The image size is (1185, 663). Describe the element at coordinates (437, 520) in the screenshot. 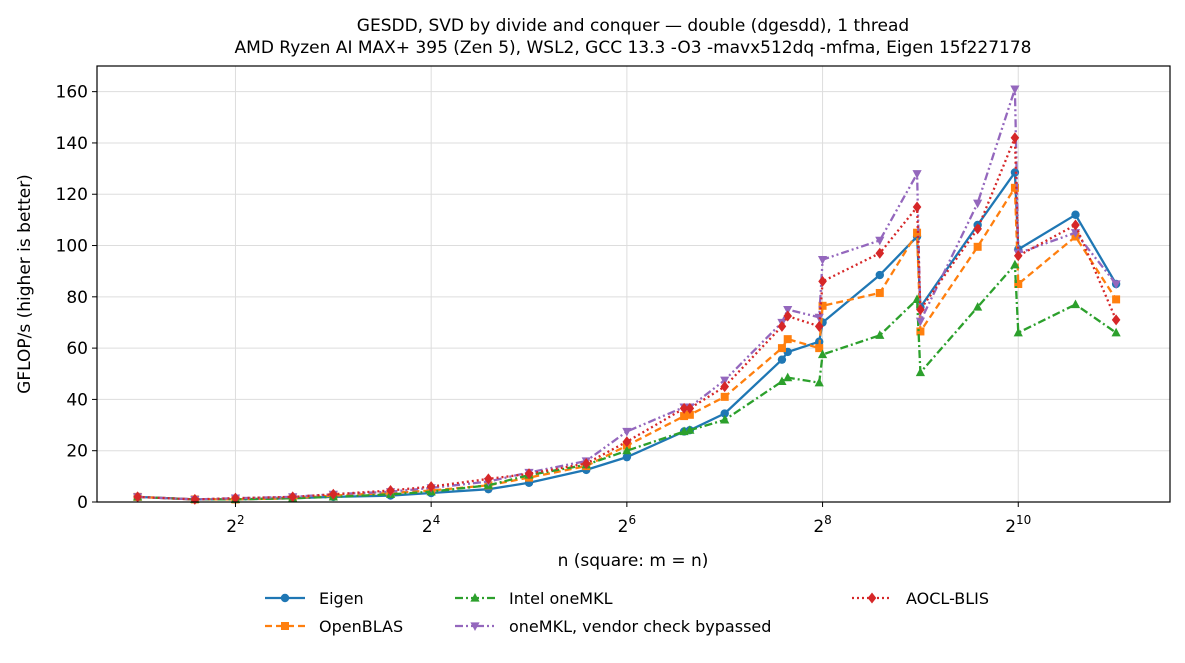

I see `x-tick-exponent: 4` at that location.